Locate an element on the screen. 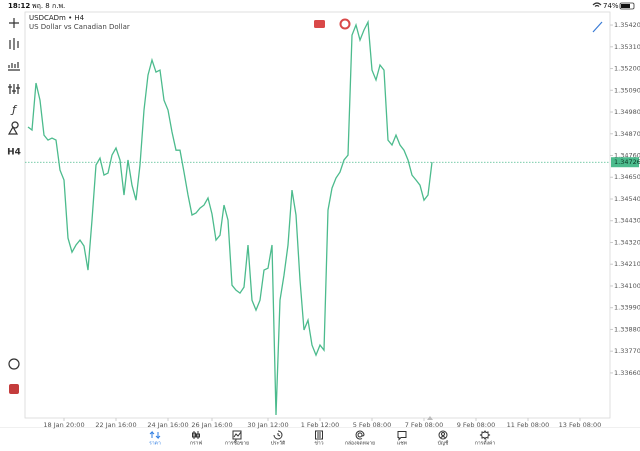  left-toolbar: ƒ H4 is located at coordinates (14, 206).